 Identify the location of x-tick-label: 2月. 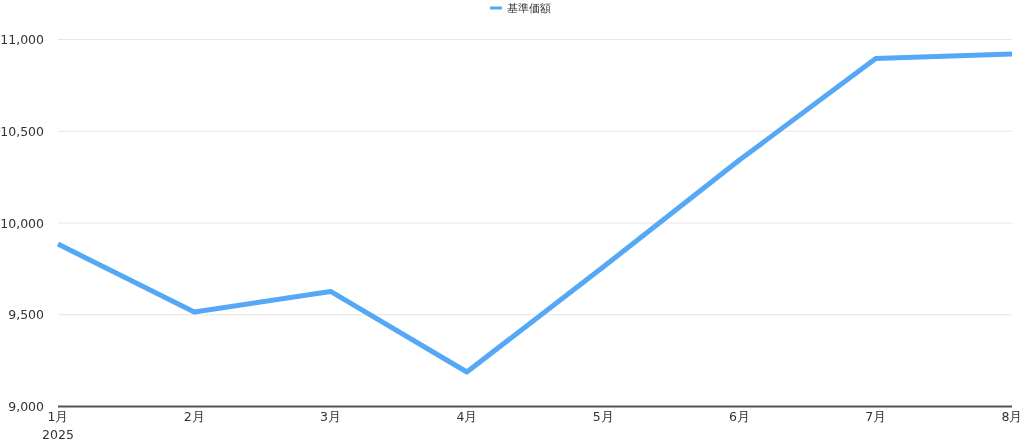
(194, 416).